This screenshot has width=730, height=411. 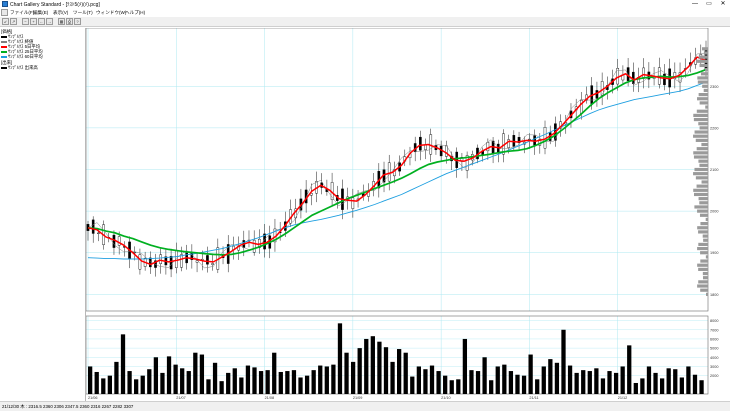 I want to click on help-icon: ?, so click(x=77, y=21).